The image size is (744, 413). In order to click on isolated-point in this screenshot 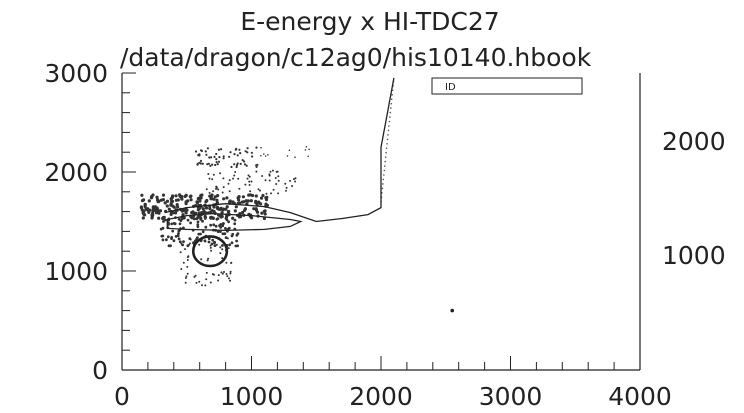, I will do `click(452, 310)`.